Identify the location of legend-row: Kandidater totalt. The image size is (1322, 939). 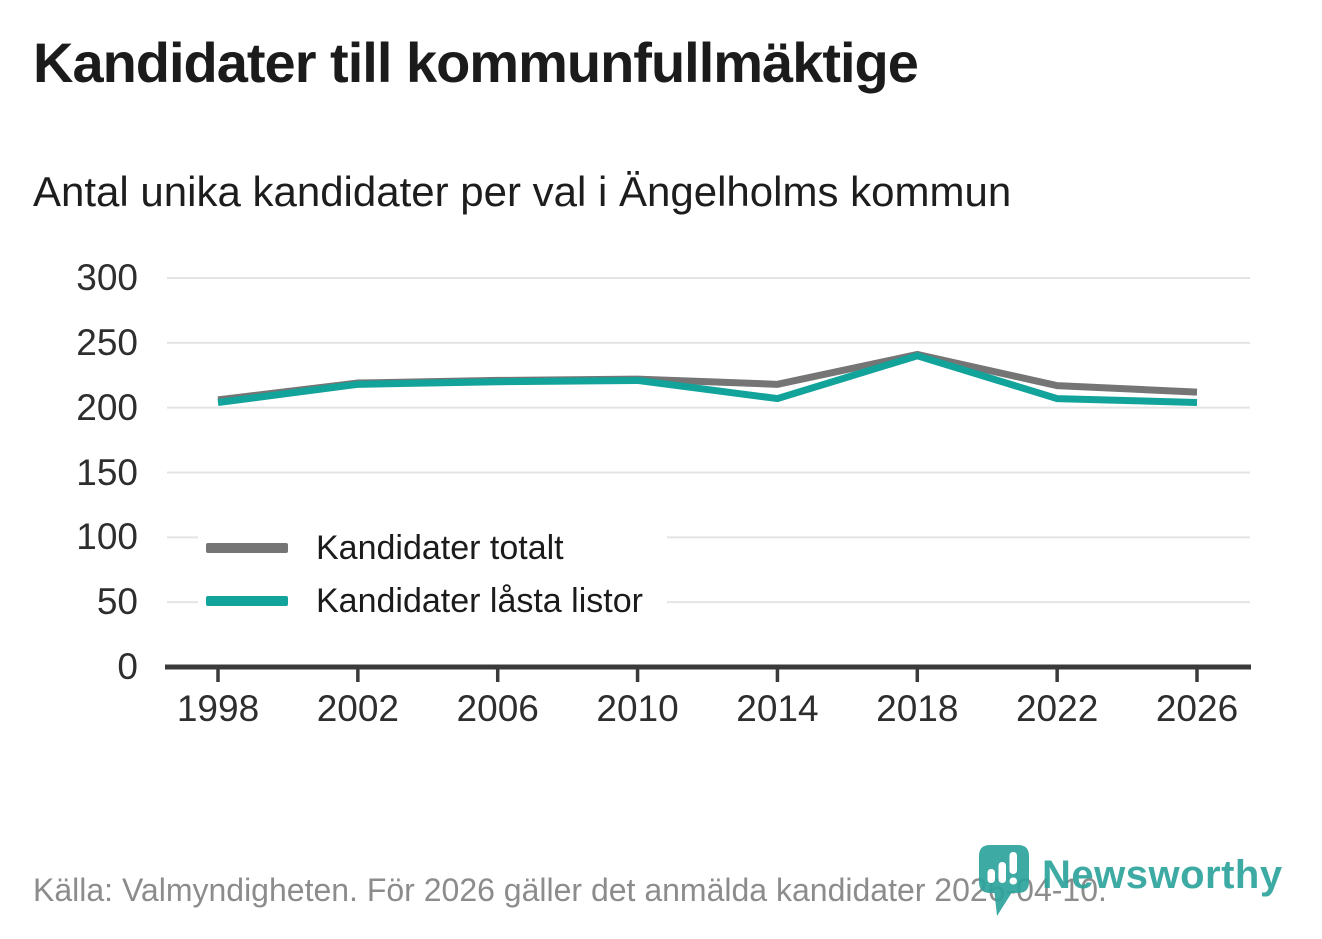
(424, 548).